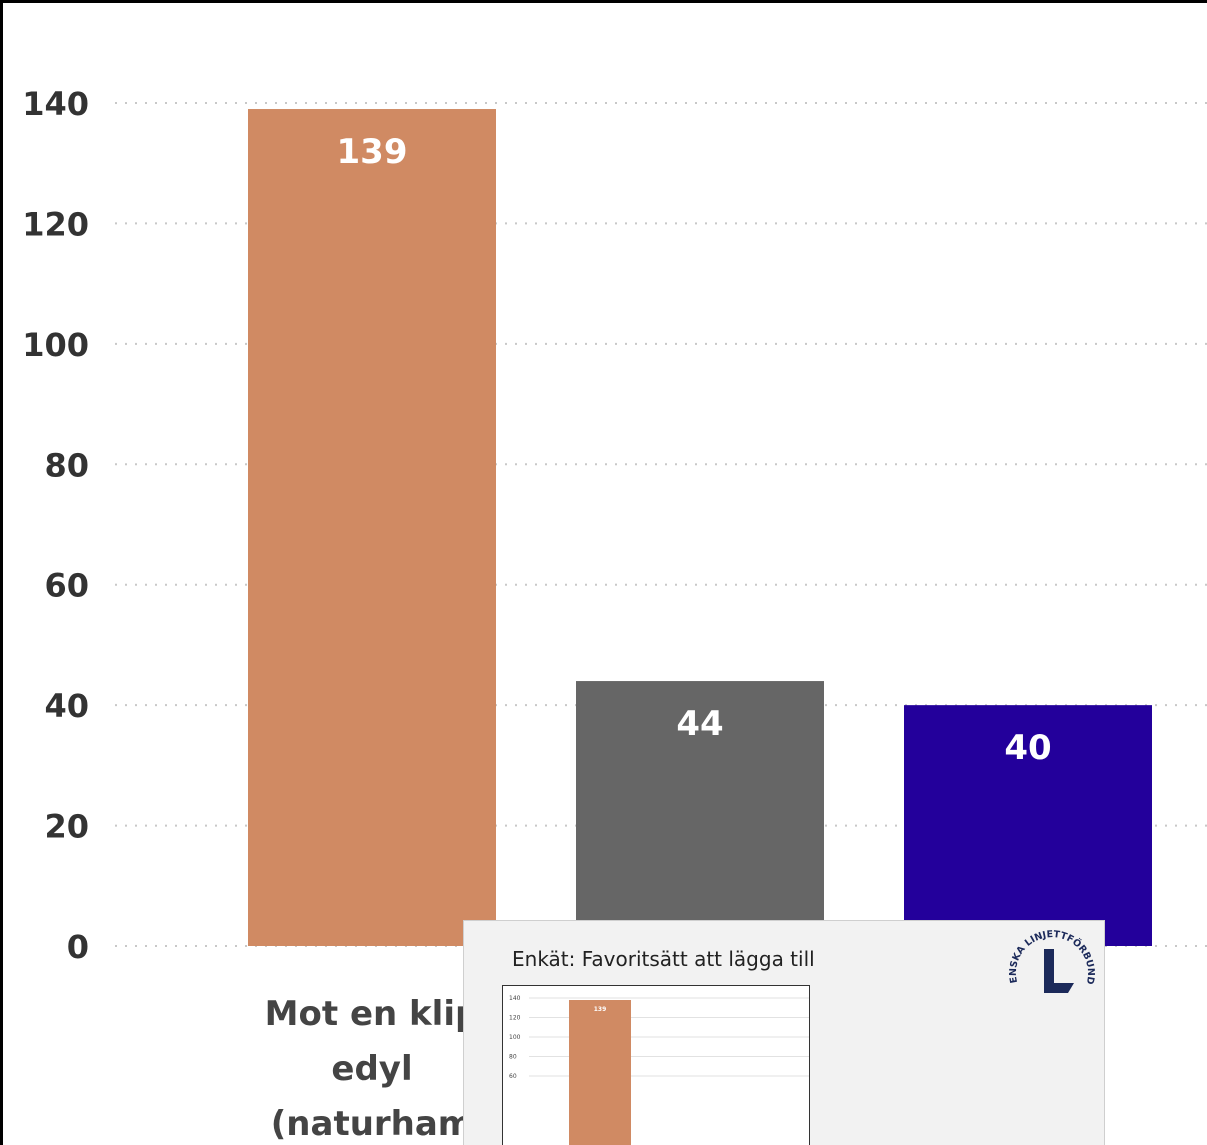 The height and width of the screenshot is (1145, 1207). I want to click on y-tick-label: 120, so click(55, 224).